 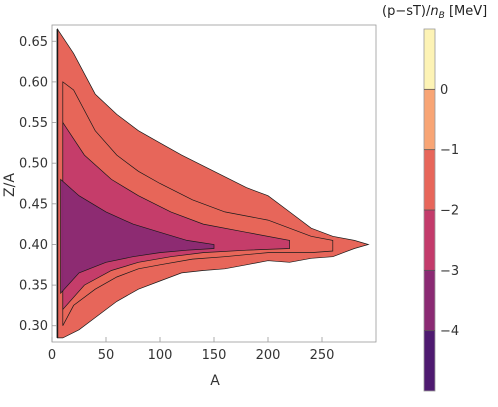 I want to click on x-tick-label: 250, so click(x=322, y=355).